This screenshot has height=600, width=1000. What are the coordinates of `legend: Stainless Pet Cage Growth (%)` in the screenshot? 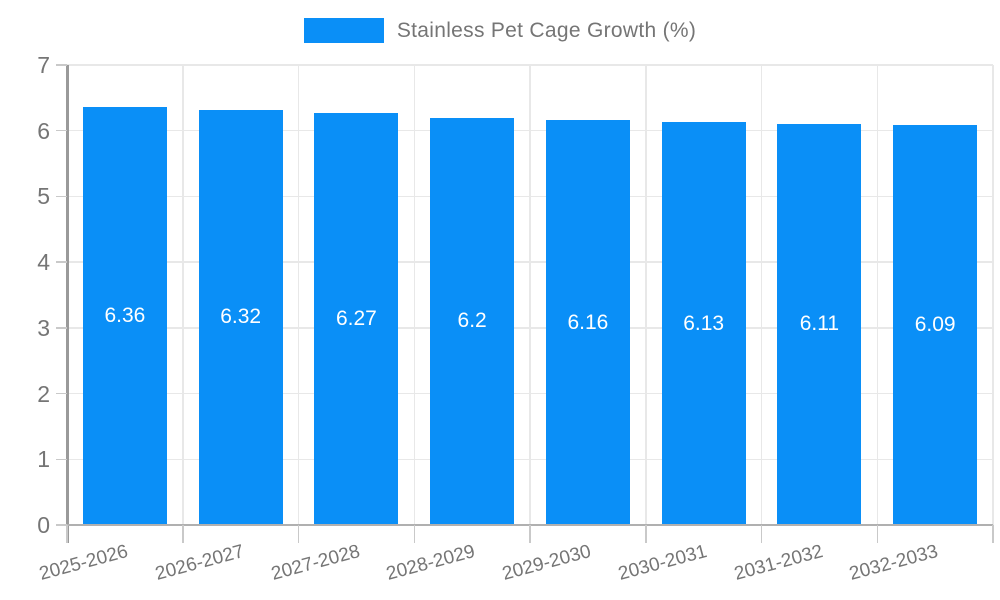 It's located at (500, 30).